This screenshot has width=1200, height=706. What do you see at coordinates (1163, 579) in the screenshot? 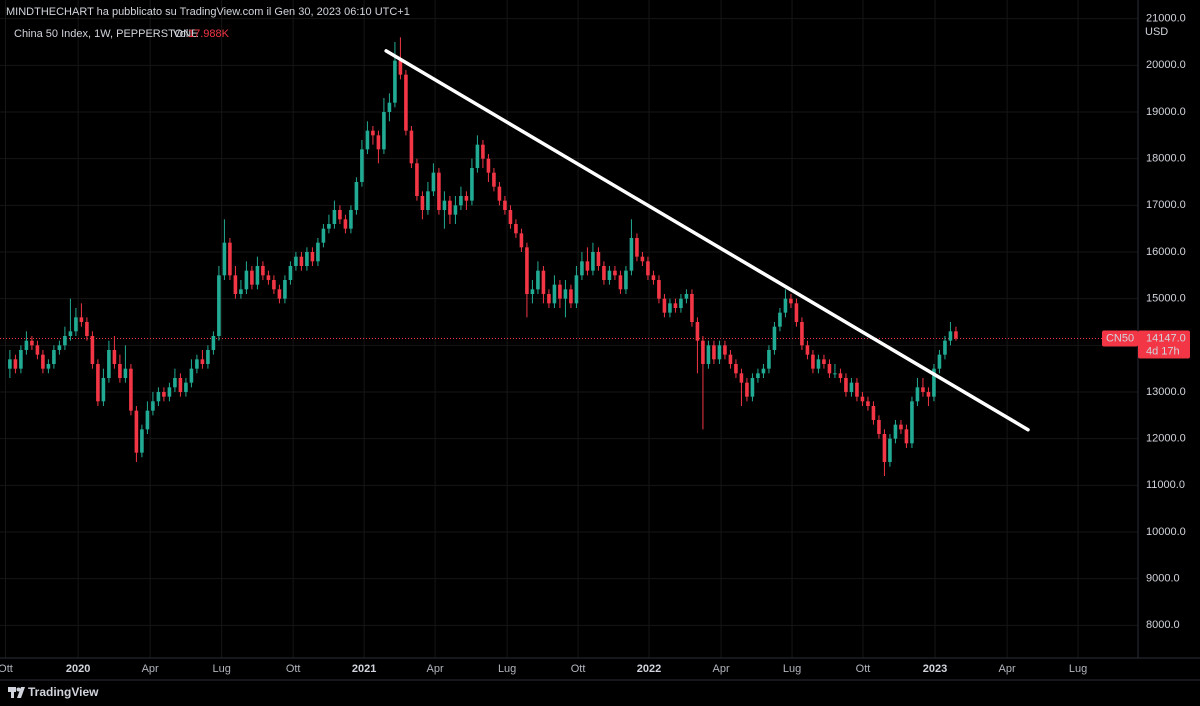
I see `y-tick-label: 9000.0` at bounding box center [1163, 579].